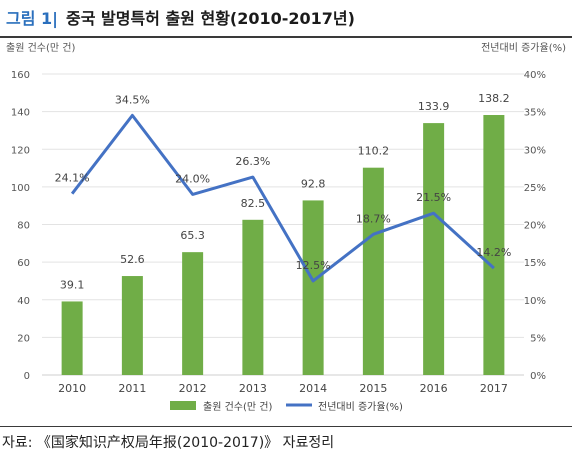  I want to click on x-tick-label: 2011, so click(132, 388).